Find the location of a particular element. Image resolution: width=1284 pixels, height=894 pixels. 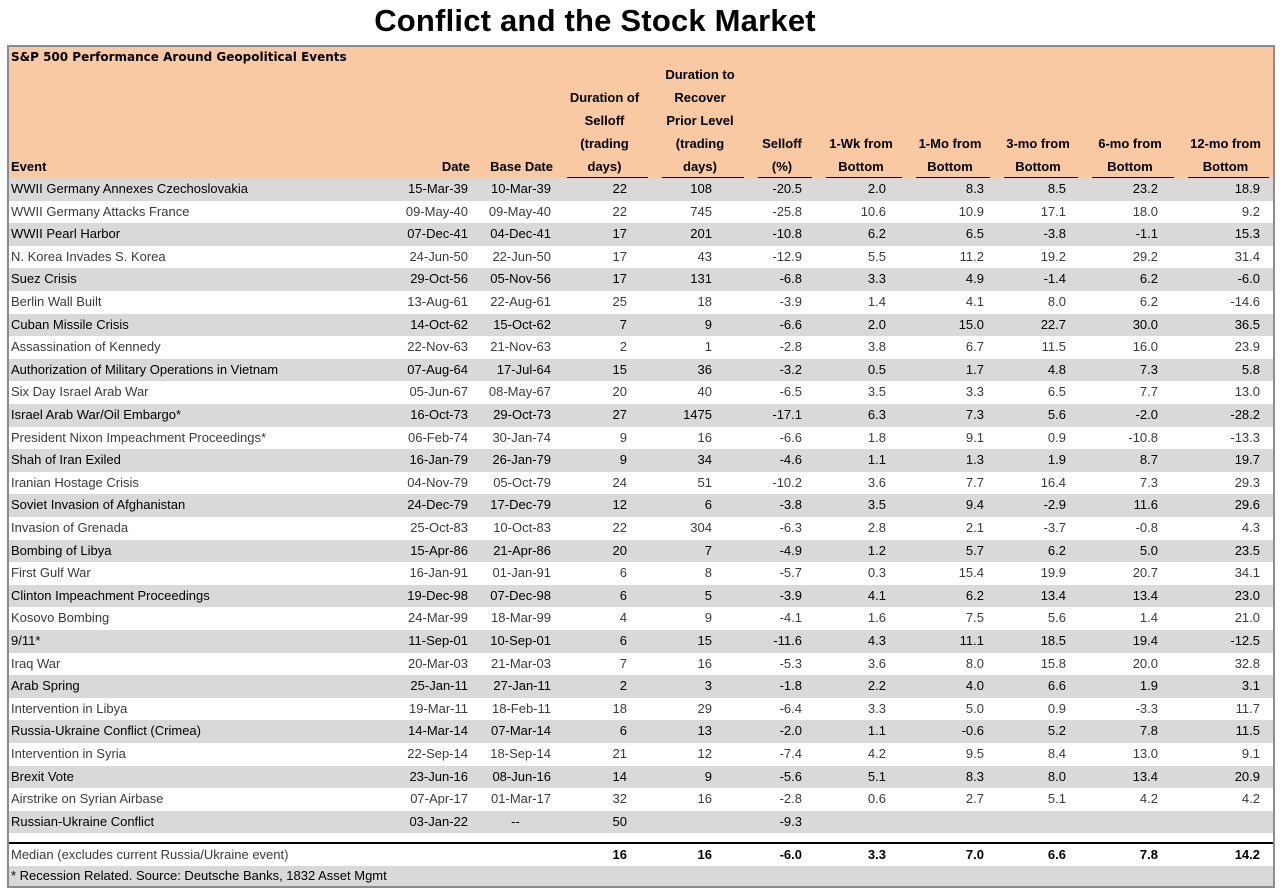

cell-w1: 4.1 is located at coordinates (876, 595).